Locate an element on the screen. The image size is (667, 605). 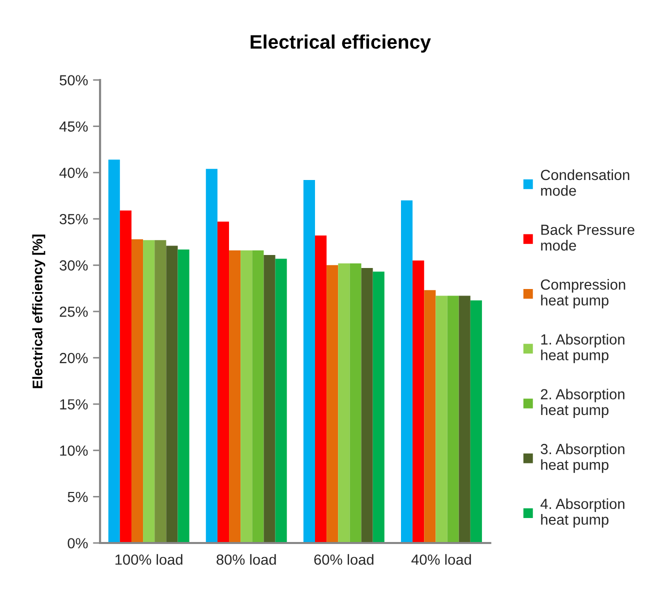
y-tick-label: 45% is located at coordinates (73, 126).